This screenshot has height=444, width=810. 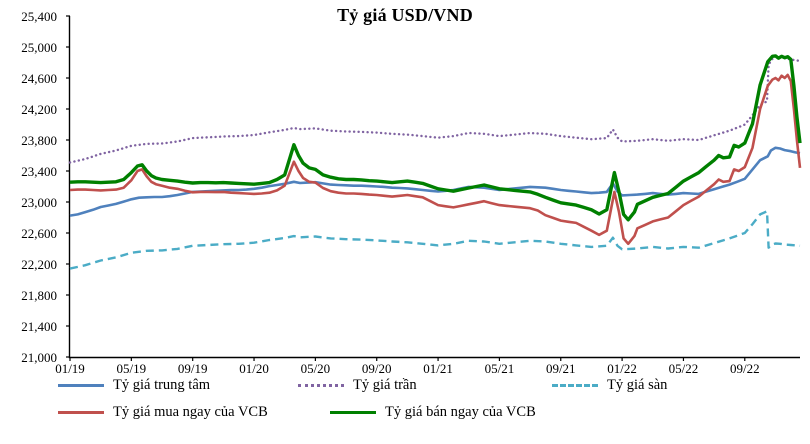 What do you see at coordinates (460, 412) in the screenshot?
I see `legend-label-ban-vcb: Tỷ giá bán ngay của VCB` at bounding box center [460, 412].